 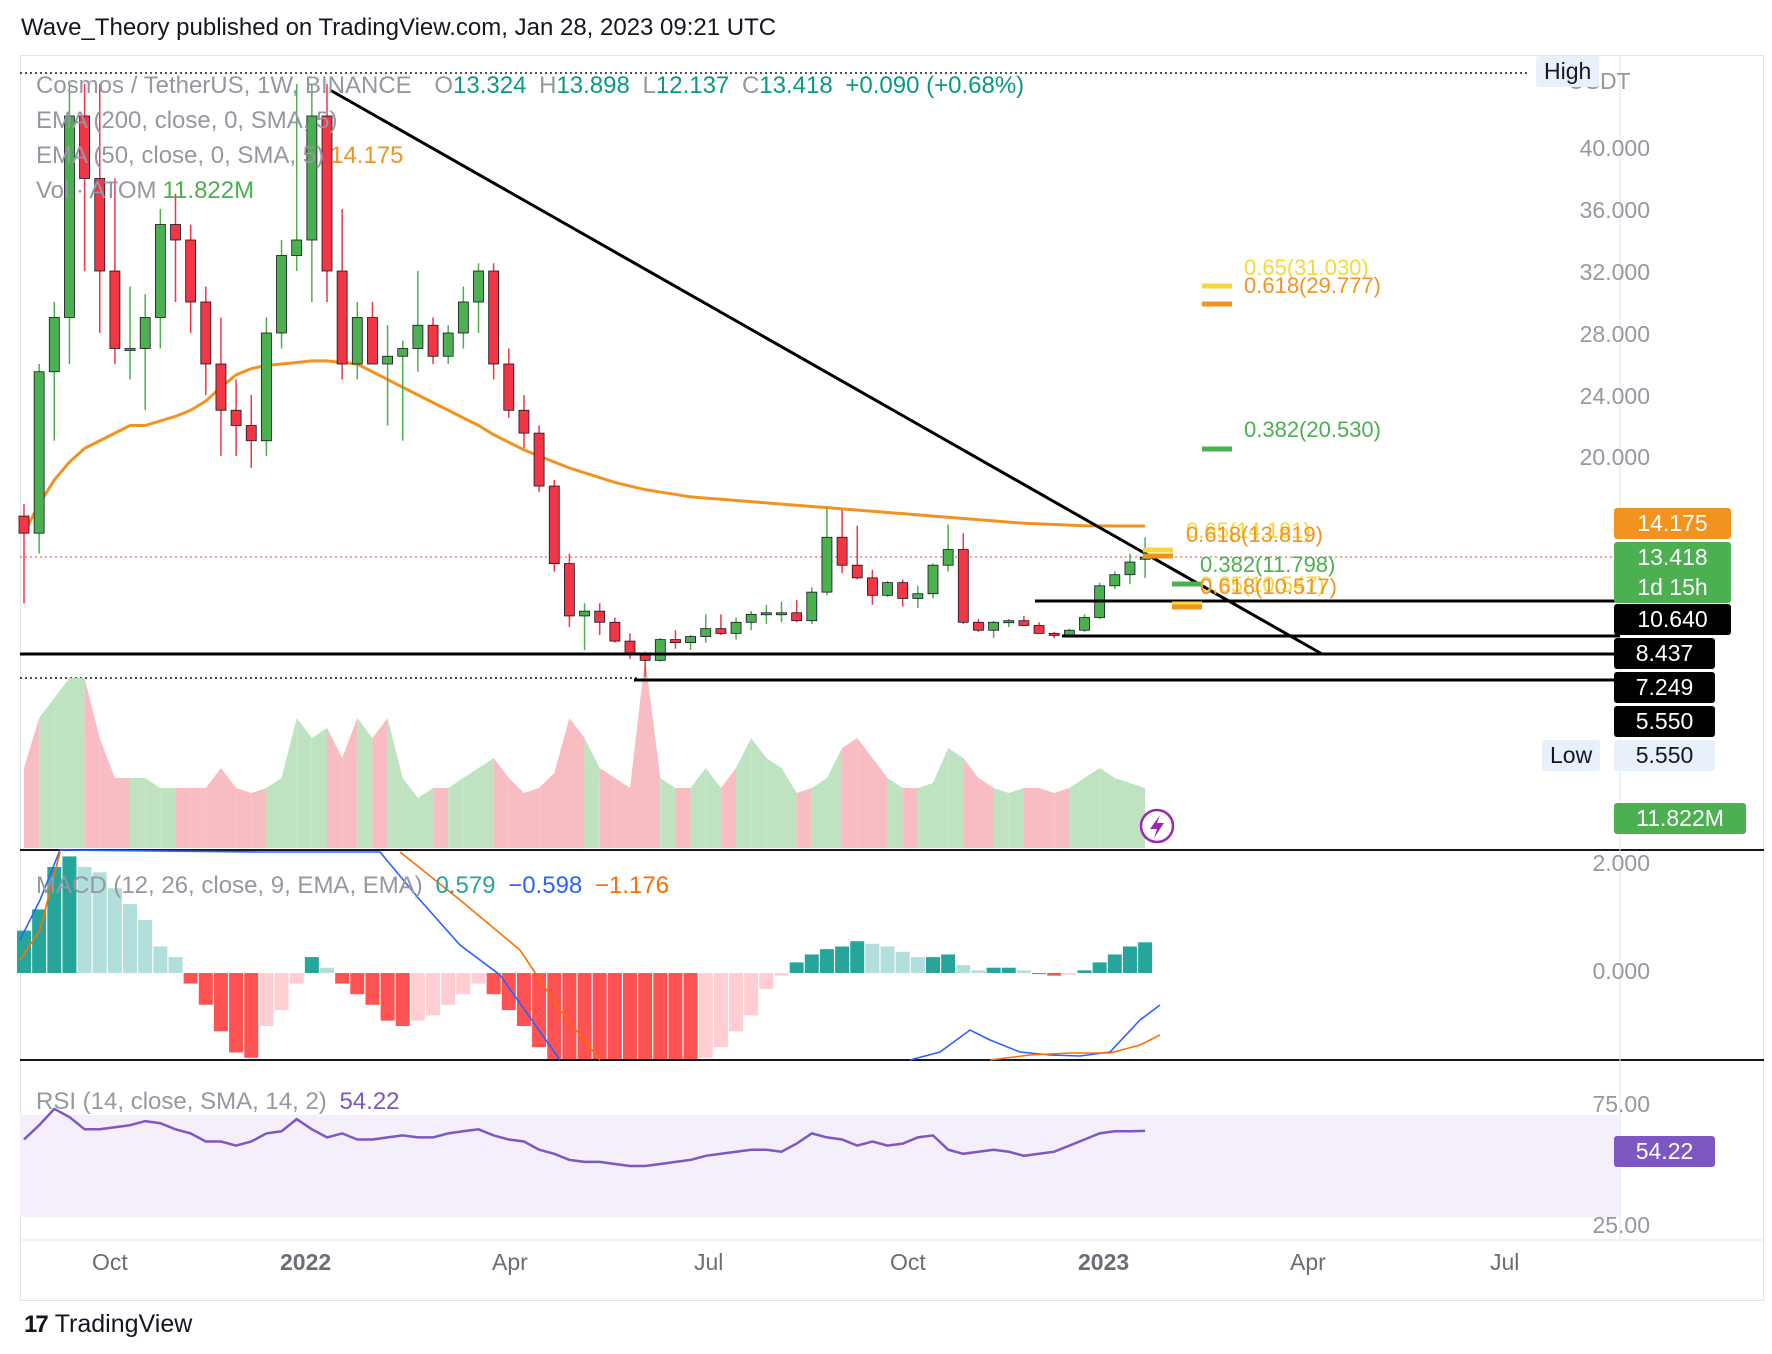 What do you see at coordinates (1614, 457) in the screenshot?
I see `price-tick: 20.000` at bounding box center [1614, 457].